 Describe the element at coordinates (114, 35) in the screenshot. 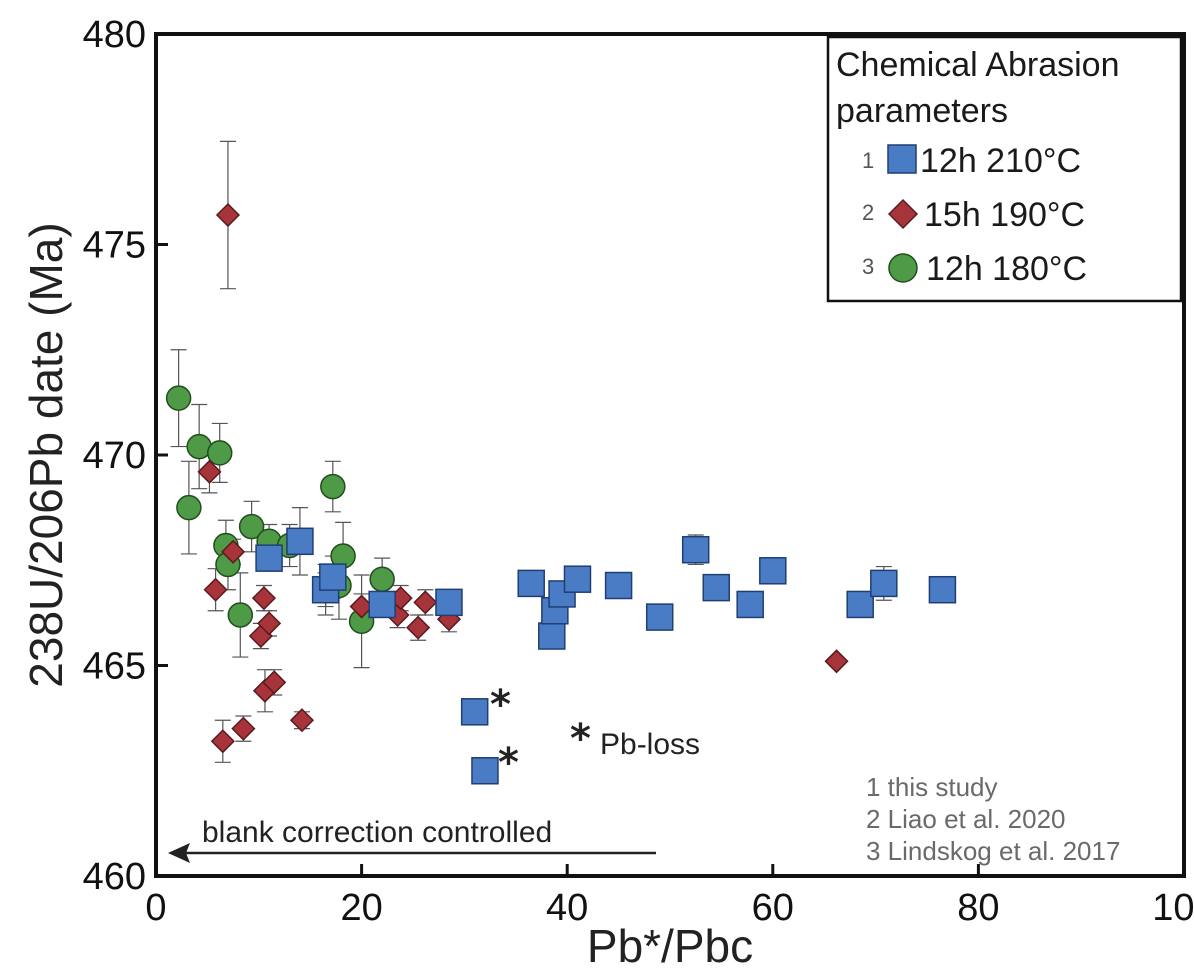

I see `y-tick-label: 480` at that location.